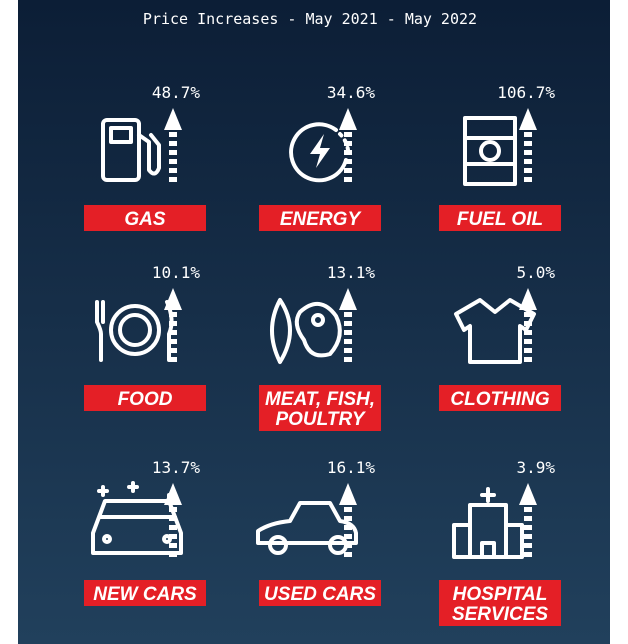 This screenshot has width=628, height=644. I want to click on category: 48.7% GAS, so click(145, 157).